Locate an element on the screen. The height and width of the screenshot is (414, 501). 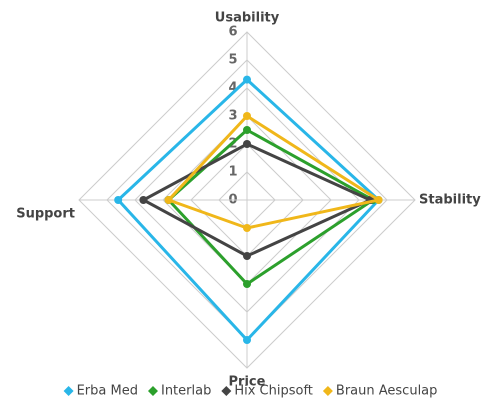
legend-item: Hix Chipsoft is located at coordinates (267, 391).